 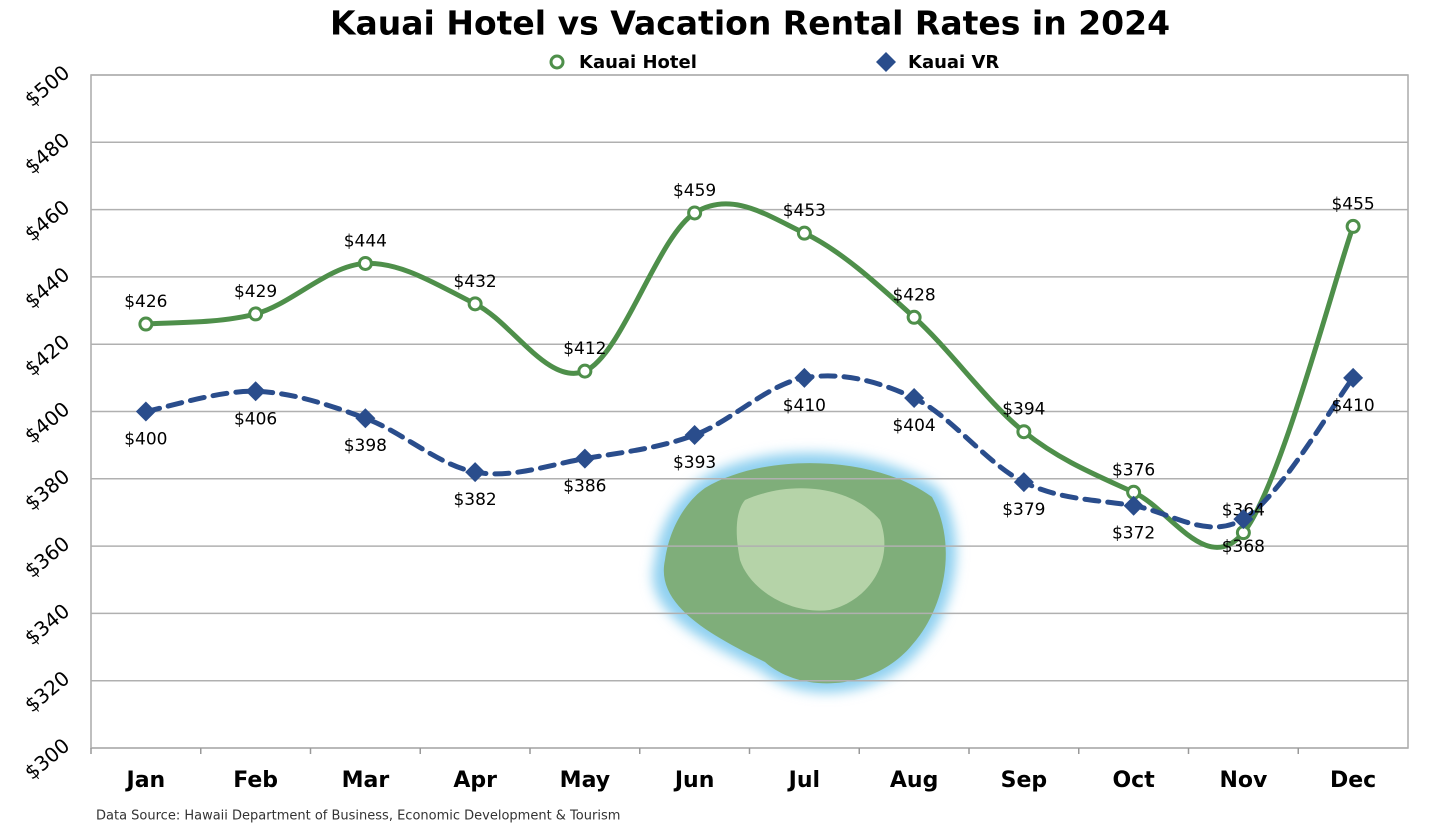 I want to click on y-tick-label: $460, so click(x=47, y=220).